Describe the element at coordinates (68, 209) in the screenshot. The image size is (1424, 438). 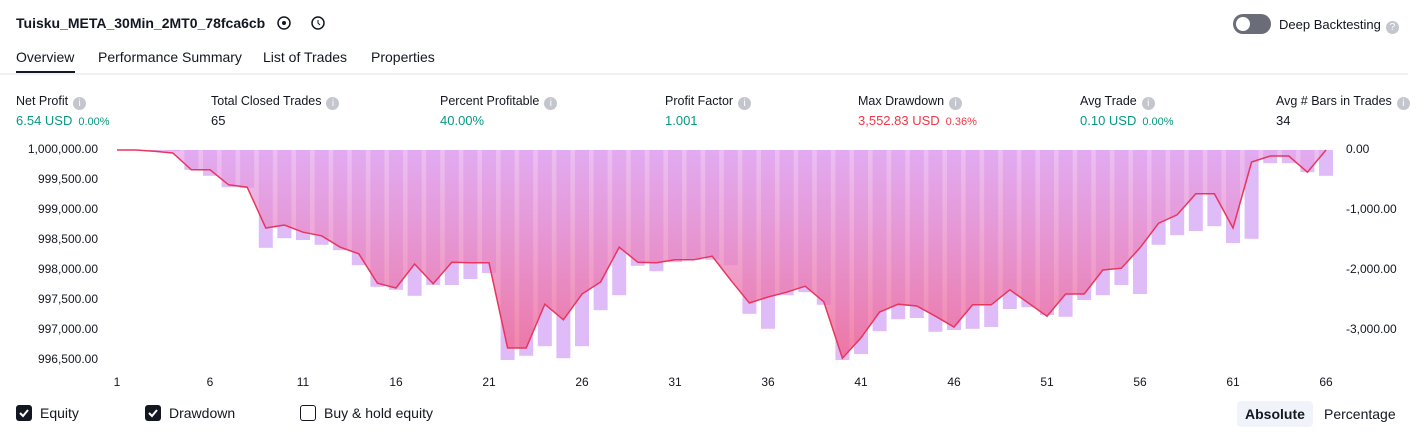
I see `y-tick-label: 999,000.00` at that location.